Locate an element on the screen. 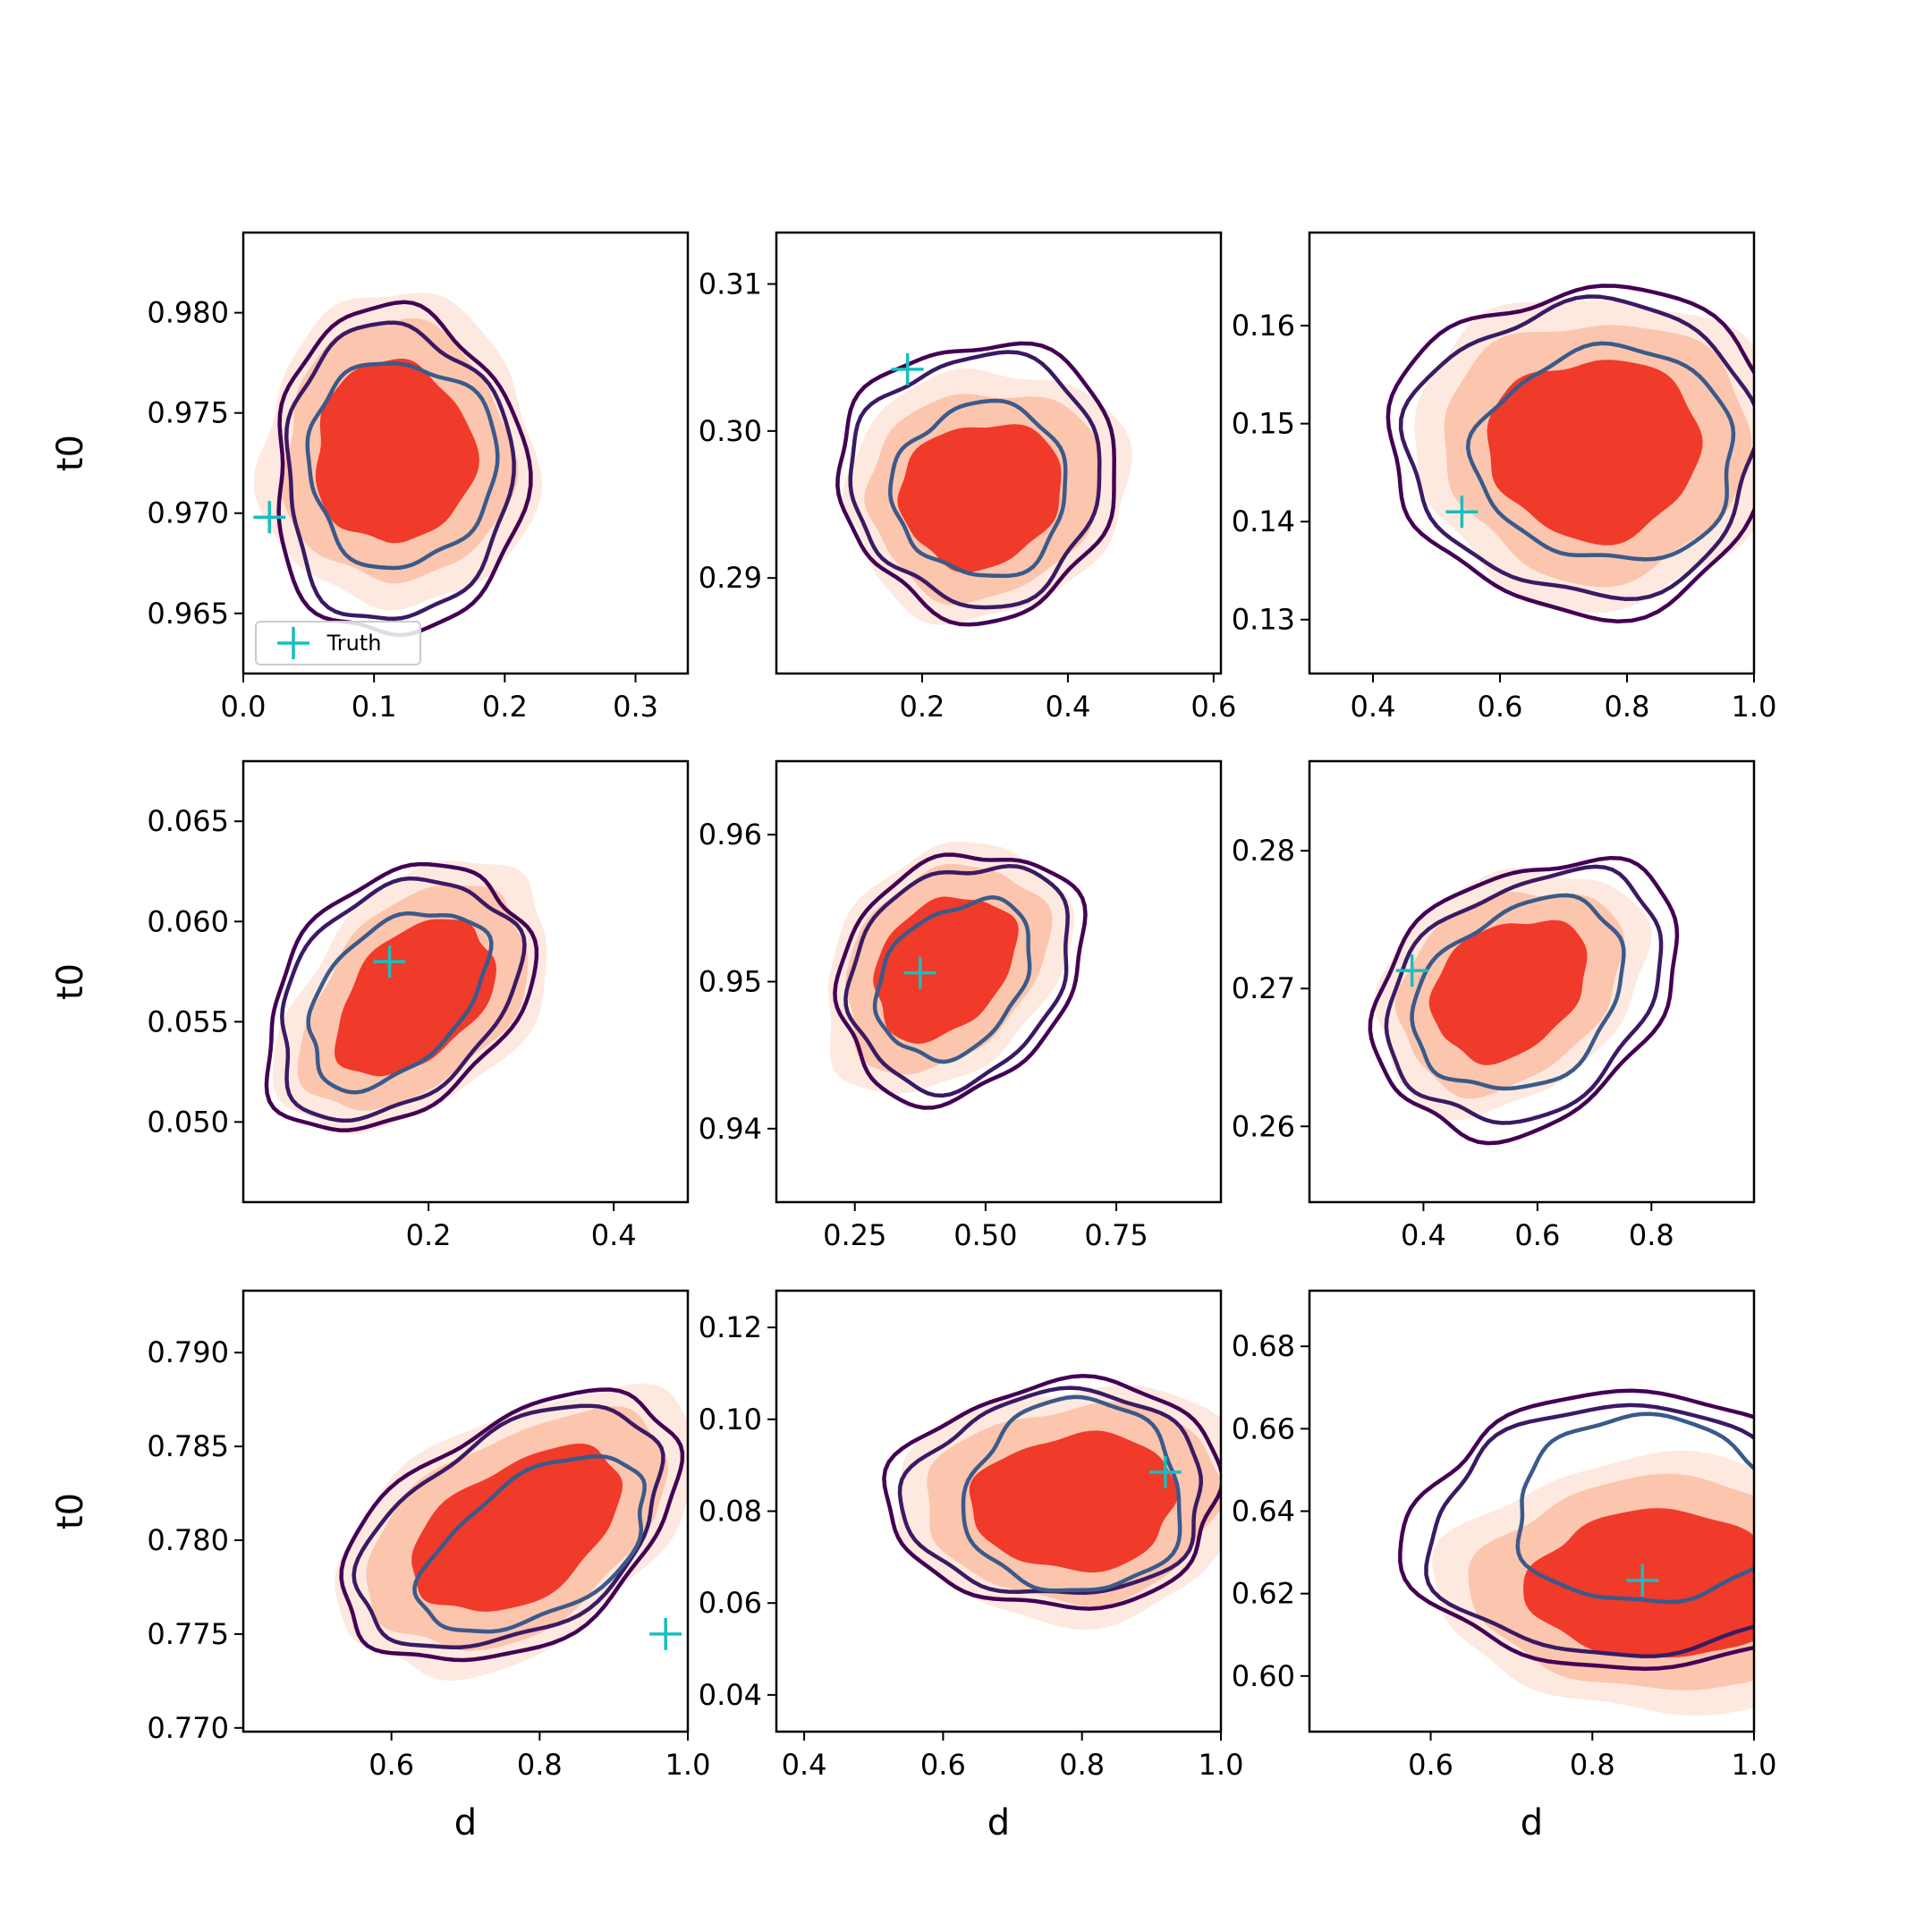  subplot-2-1: 0.4 0.6 0.8 1.0 0.04 0.06 0.08 0.10 0.12 d is located at coordinates (971, 1566).